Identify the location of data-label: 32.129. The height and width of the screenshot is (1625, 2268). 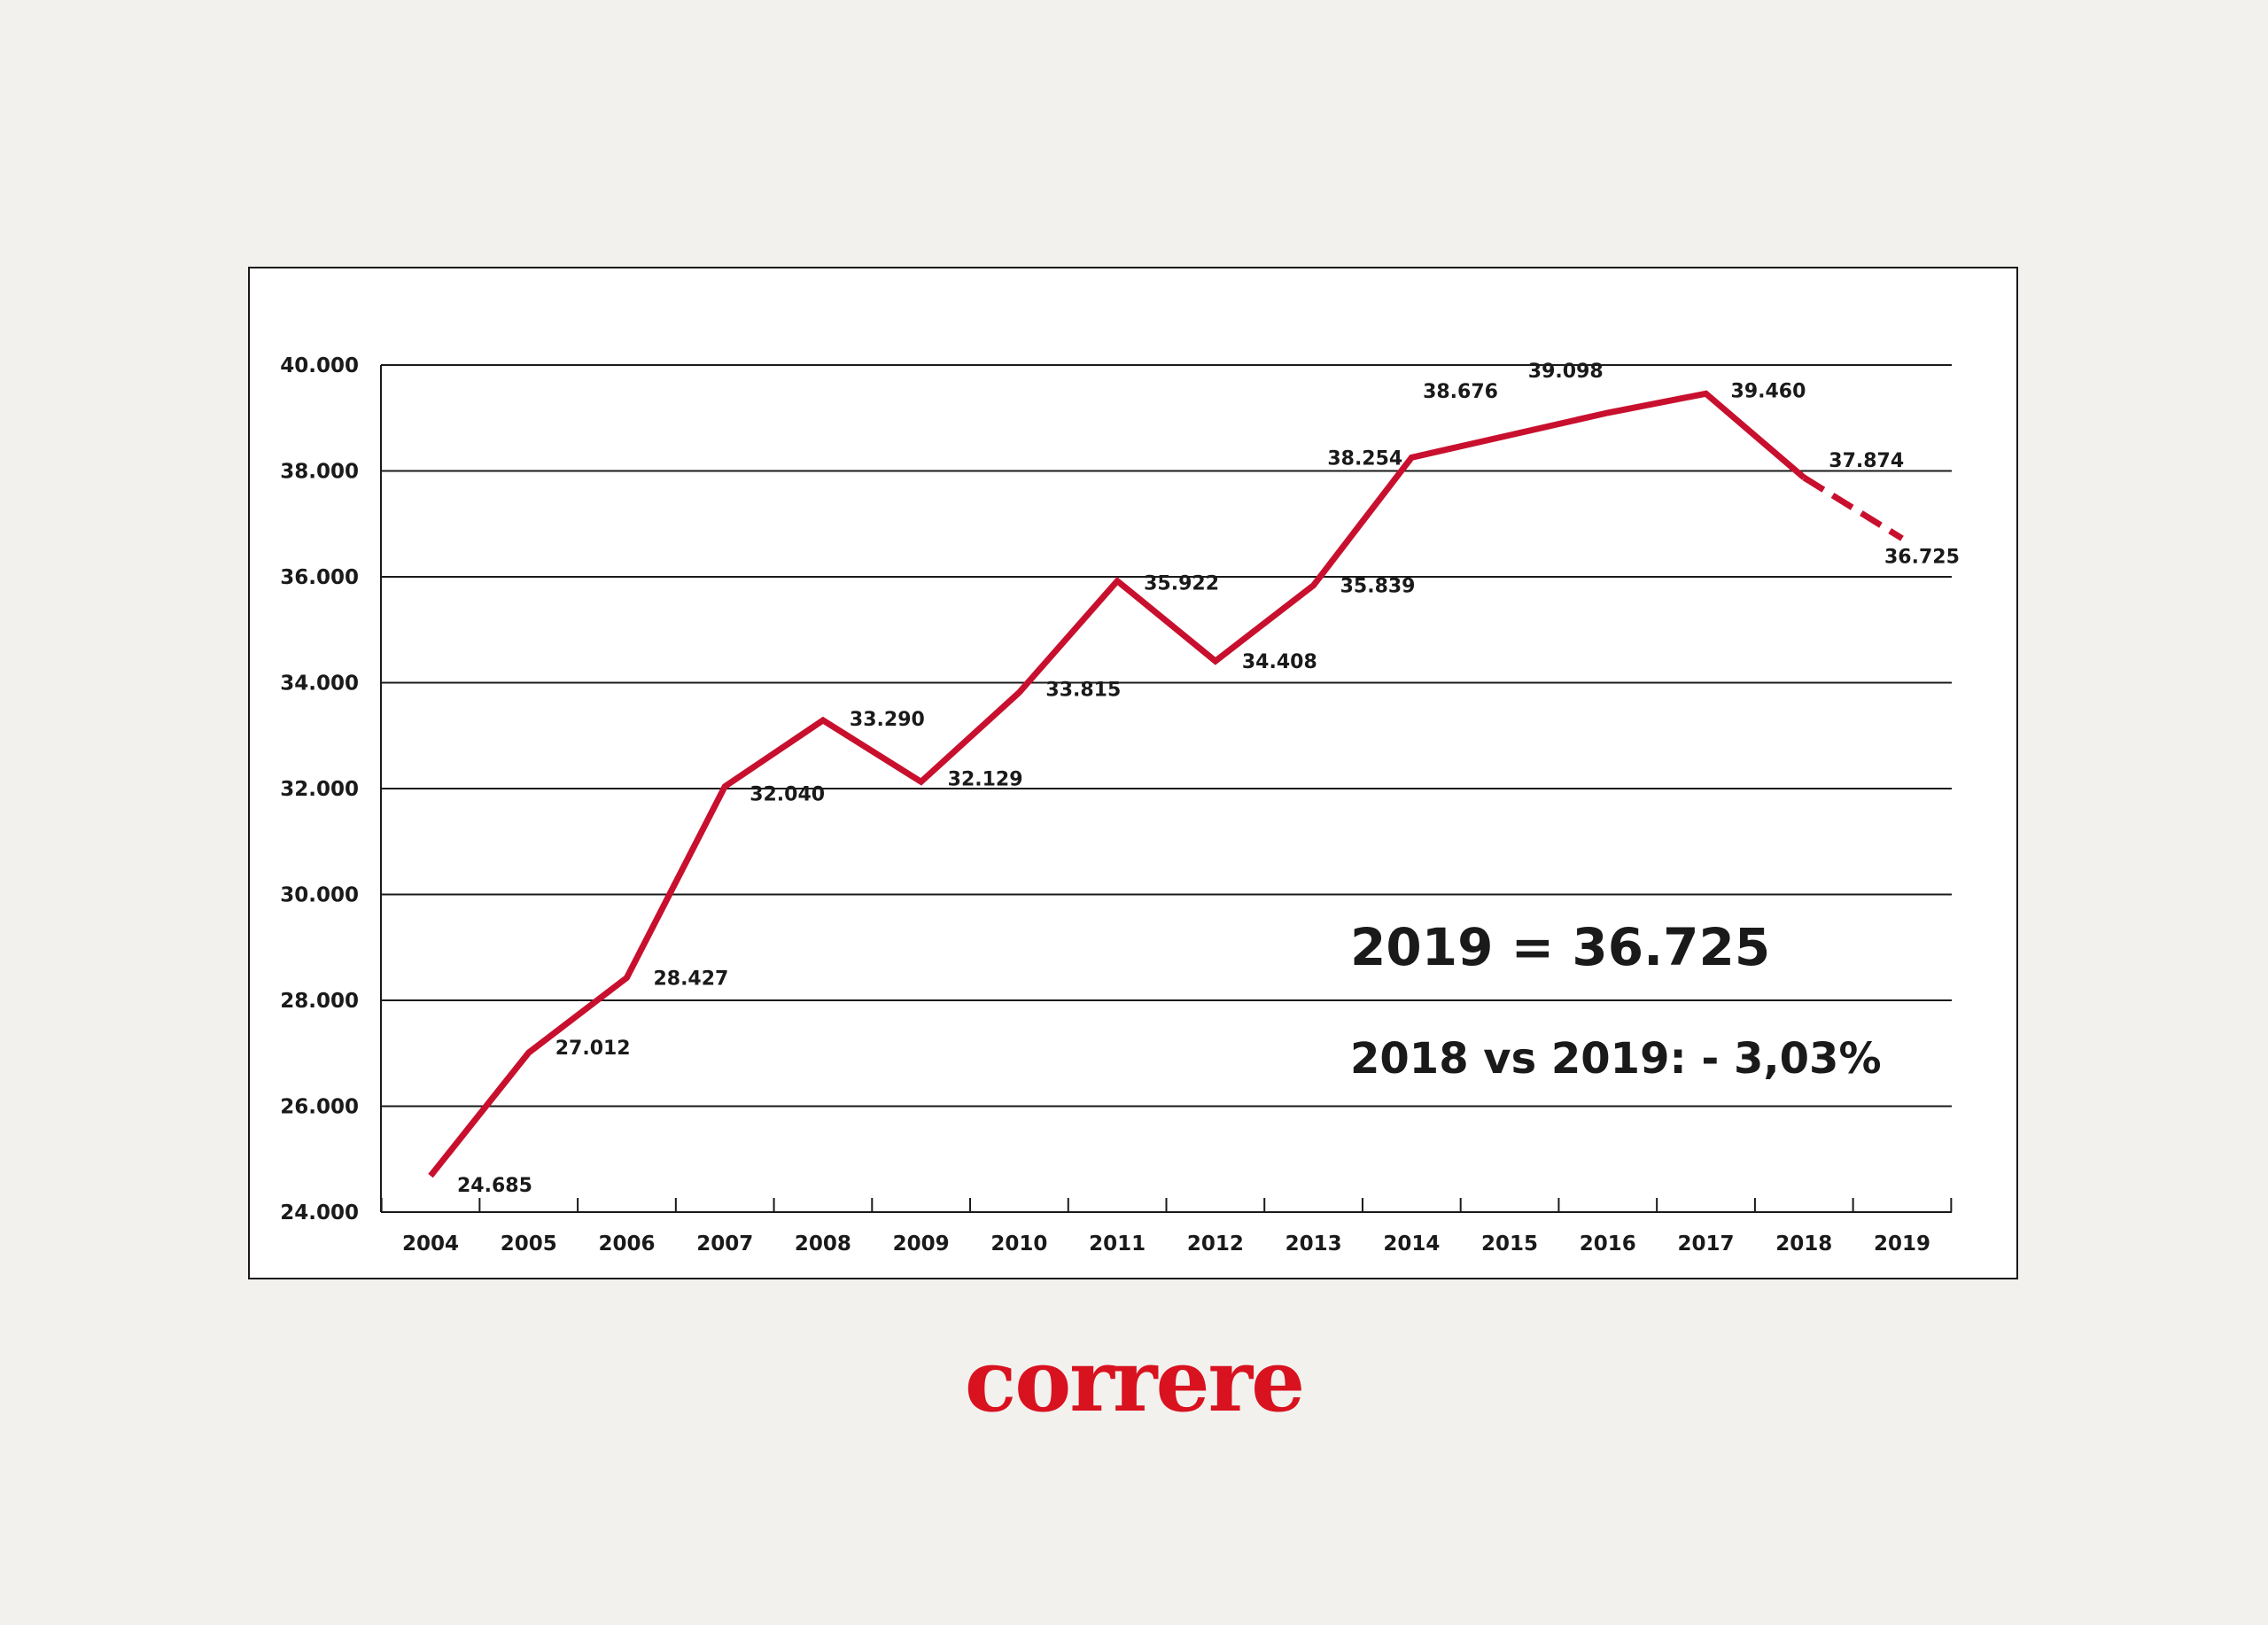
(985, 779).